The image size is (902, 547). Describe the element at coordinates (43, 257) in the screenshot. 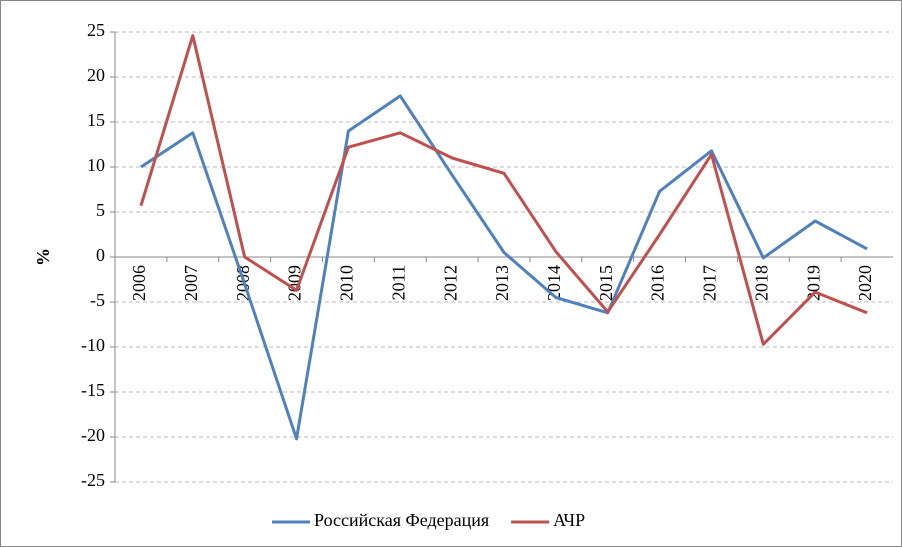

I see `y-axis-label: %` at that location.